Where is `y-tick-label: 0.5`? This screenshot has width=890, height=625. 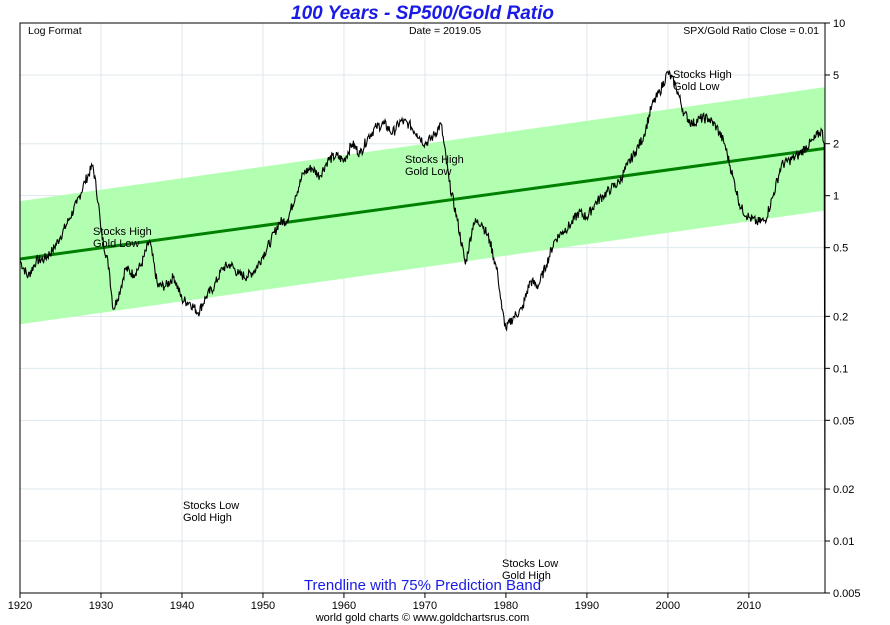 y-tick-label: 0.5 is located at coordinates (840, 249).